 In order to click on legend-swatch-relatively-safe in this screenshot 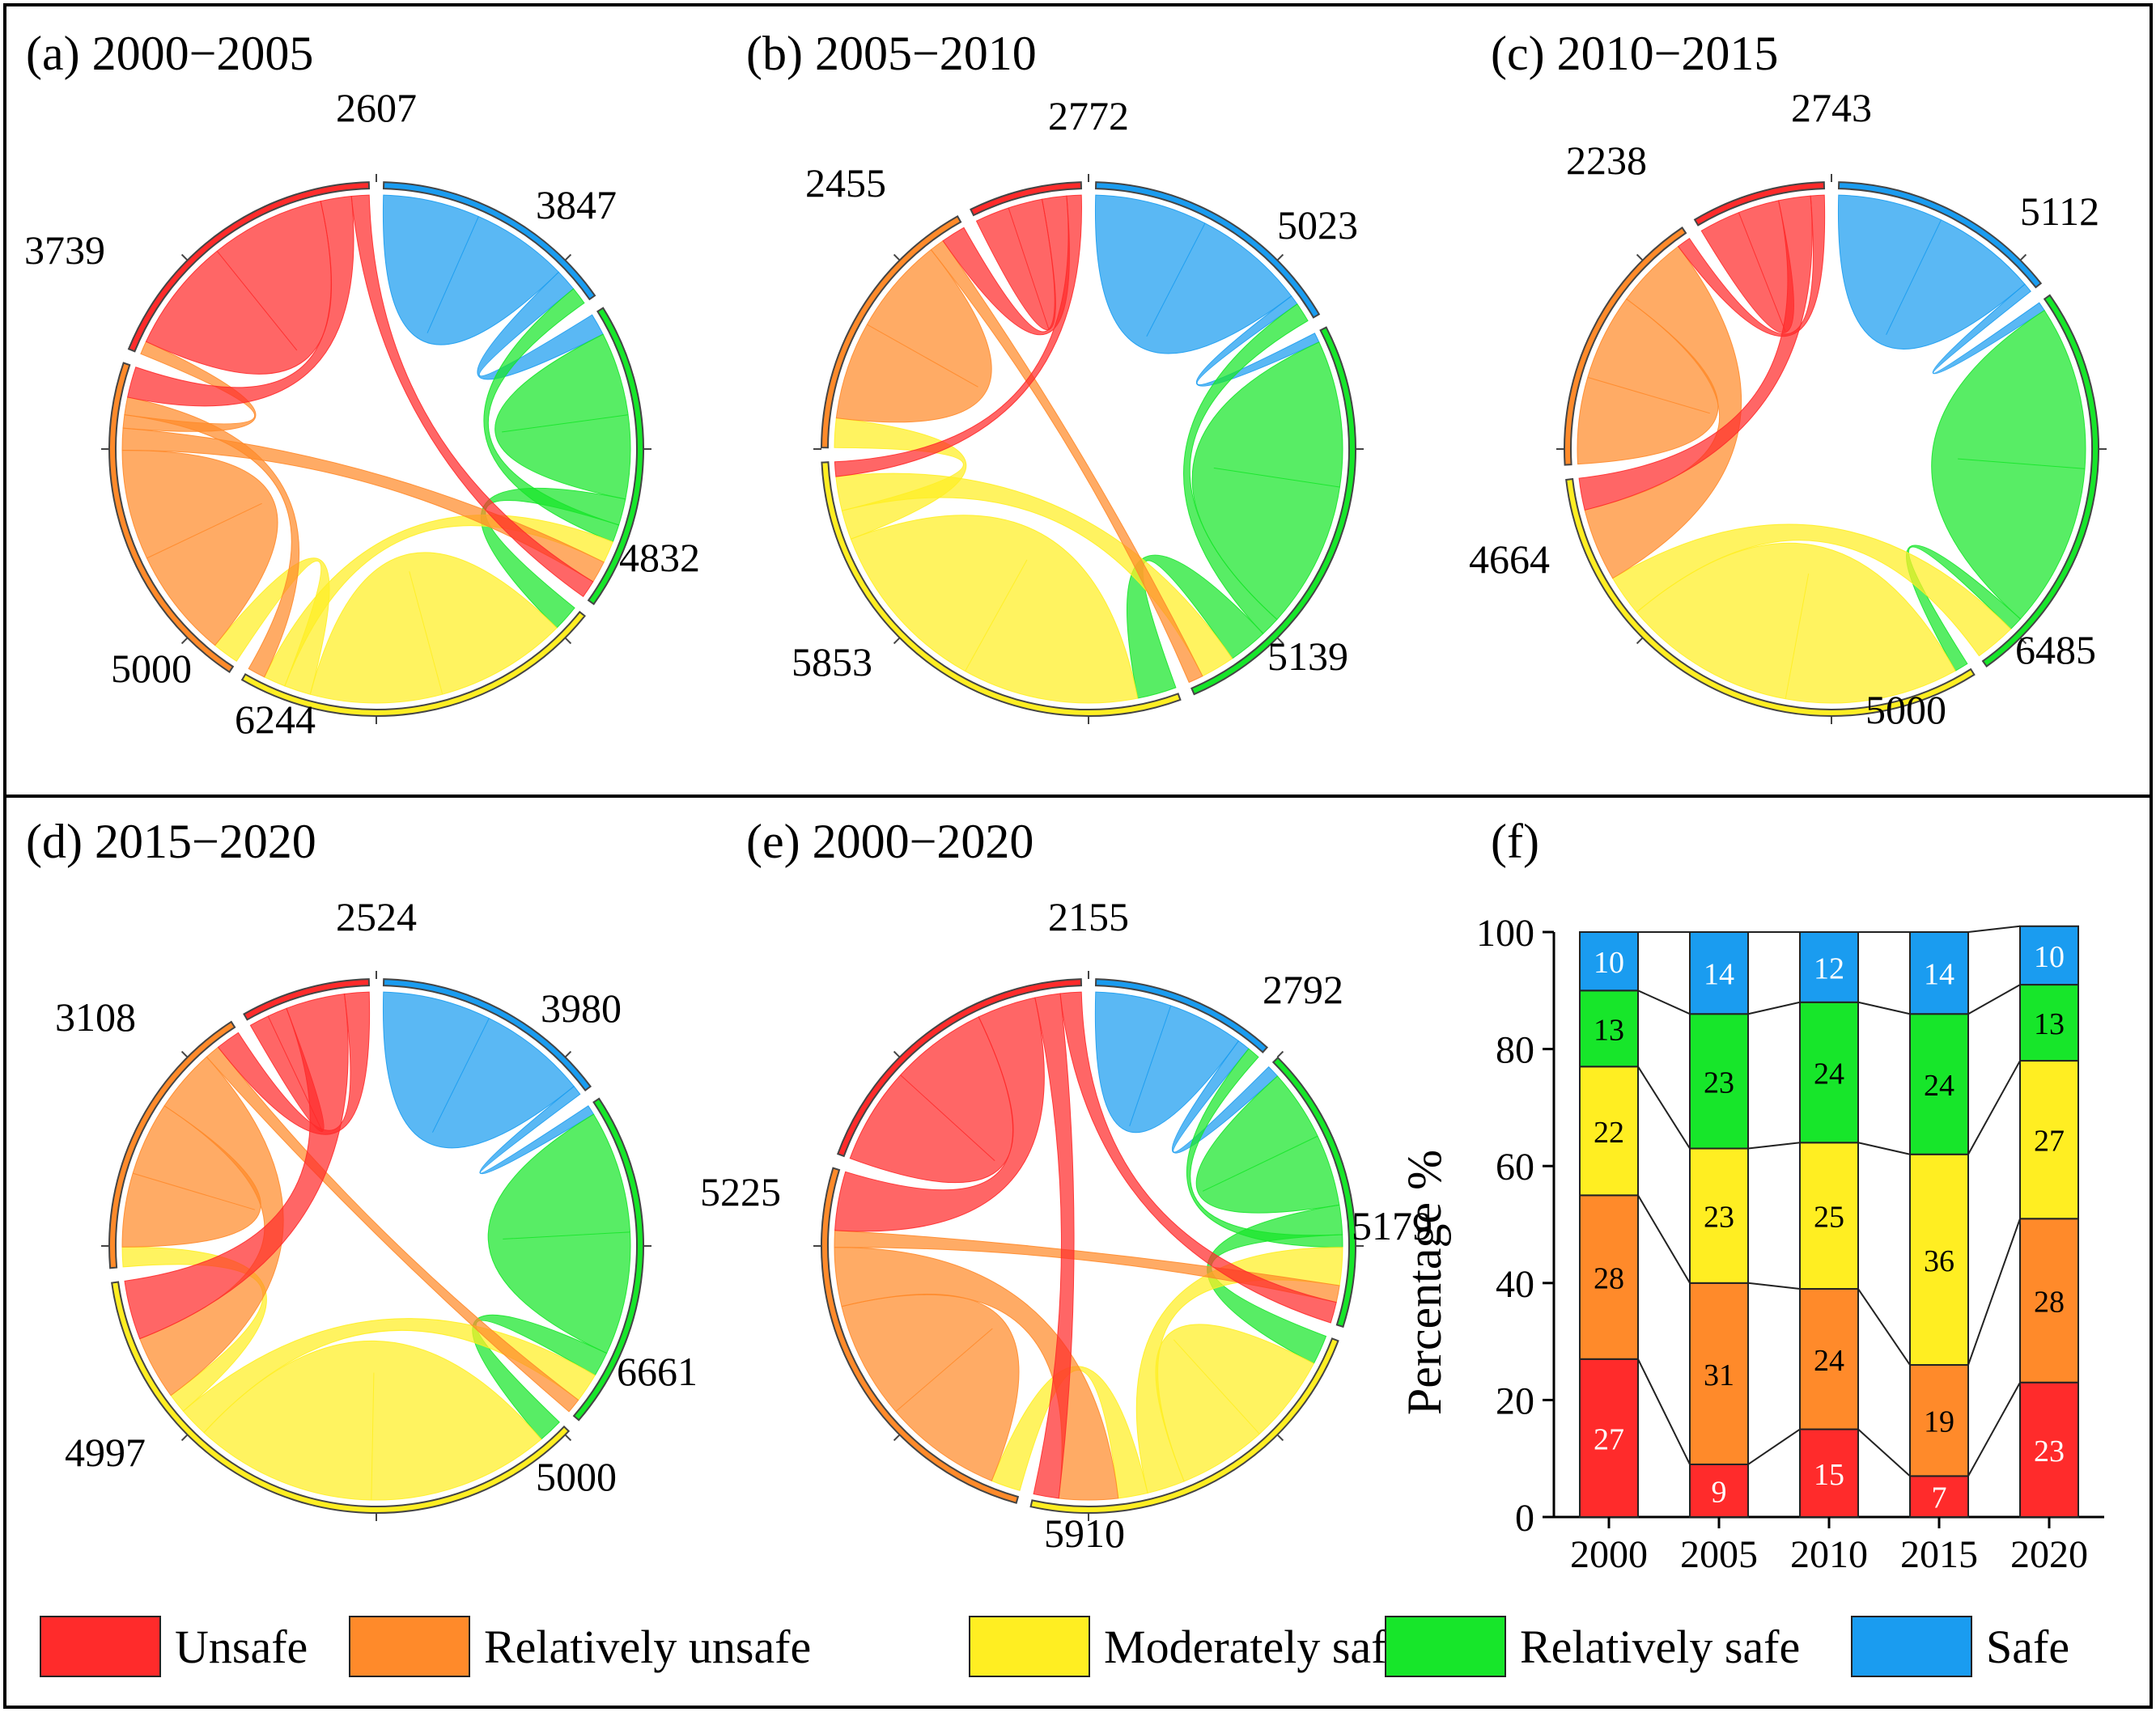, I will do `click(1445, 1646)`.